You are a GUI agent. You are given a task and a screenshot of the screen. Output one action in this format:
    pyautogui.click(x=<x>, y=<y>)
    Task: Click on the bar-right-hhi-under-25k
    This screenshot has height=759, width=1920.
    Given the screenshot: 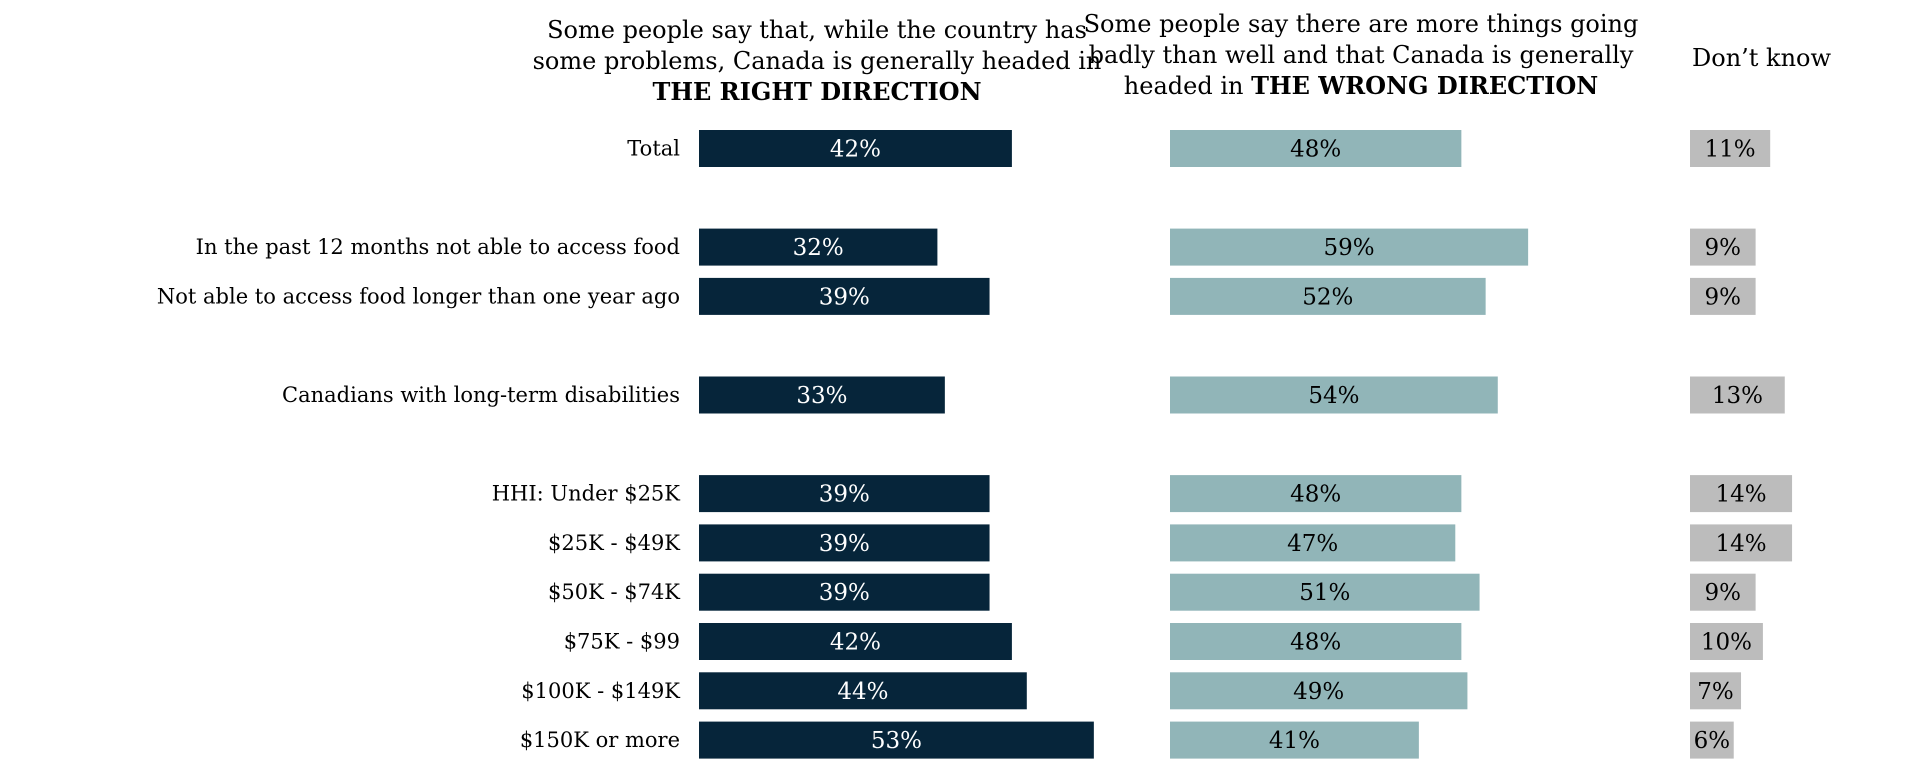 What is the action you would take?
    pyautogui.click(x=844, y=494)
    